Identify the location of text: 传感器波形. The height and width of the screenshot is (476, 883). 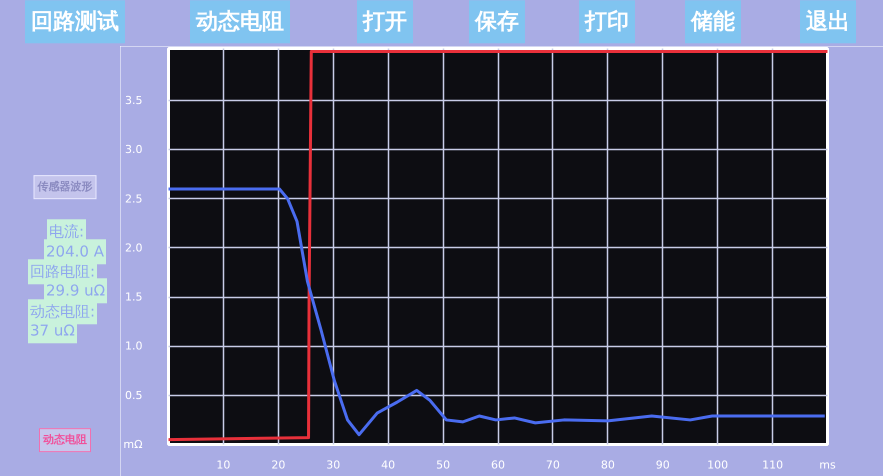
(65, 187).